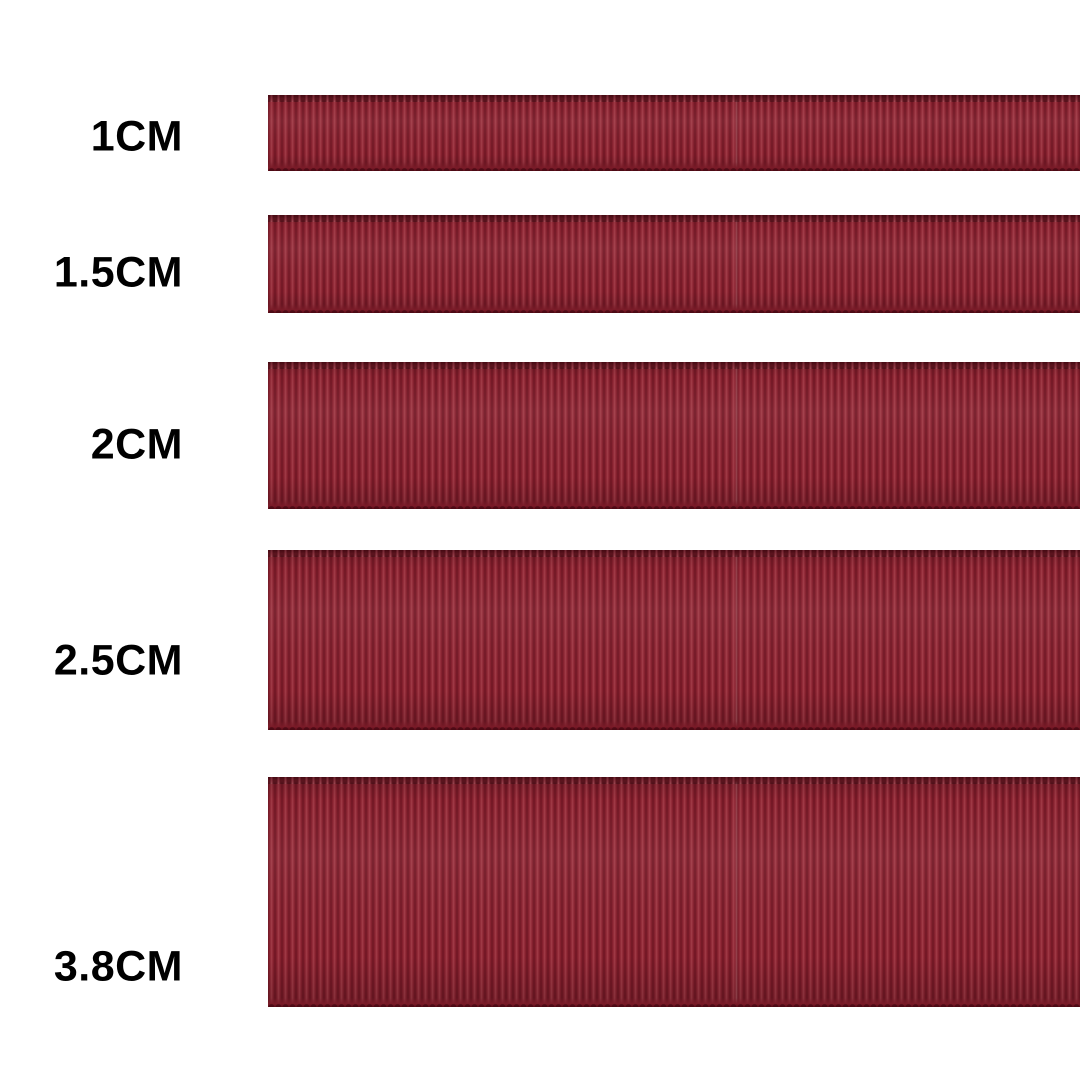 Image resolution: width=1080 pixels, height=1080 pixels. Describe the element at coordinates (118, 660) in the screenshot. I see `size-label: 2.5CM` at that location.